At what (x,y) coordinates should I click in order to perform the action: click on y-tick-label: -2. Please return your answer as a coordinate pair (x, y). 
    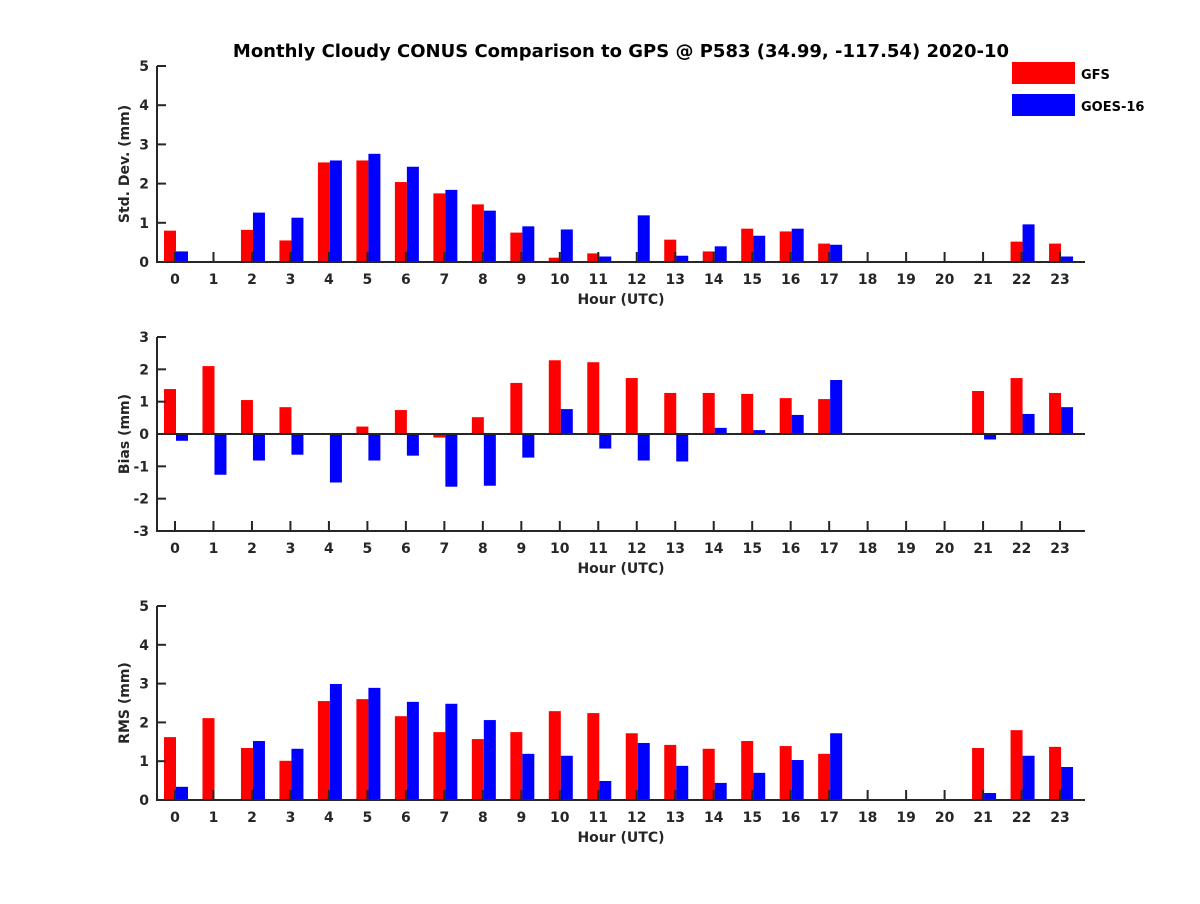
    Looking at the image, I should click on (141, 500).